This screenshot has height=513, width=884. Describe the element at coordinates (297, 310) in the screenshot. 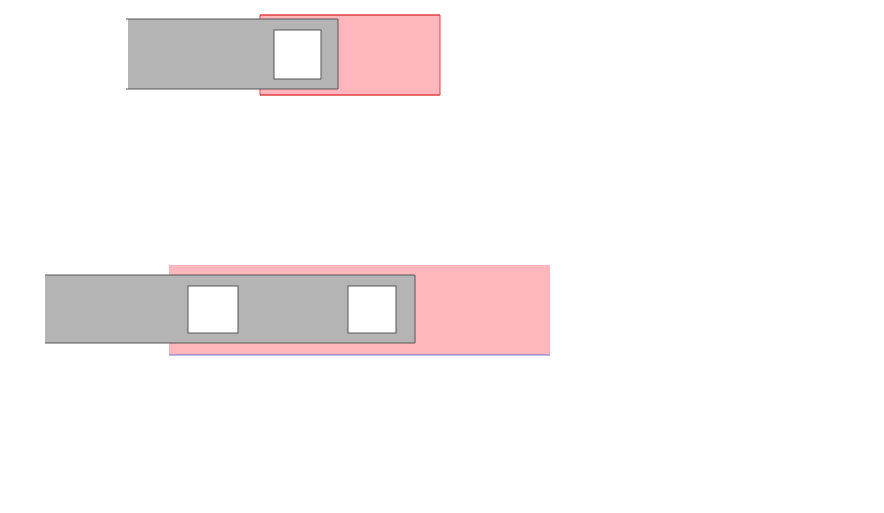

I see `bottom-bar-assembly` at that location.